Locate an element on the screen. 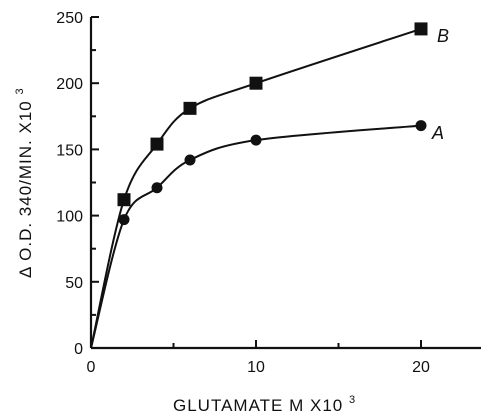 Image resolution: width=481 pixels, height=416 pixels. y-axis-title-main: Δ O.D. 340/MIN. X10 is located at coordinates (25, 189).